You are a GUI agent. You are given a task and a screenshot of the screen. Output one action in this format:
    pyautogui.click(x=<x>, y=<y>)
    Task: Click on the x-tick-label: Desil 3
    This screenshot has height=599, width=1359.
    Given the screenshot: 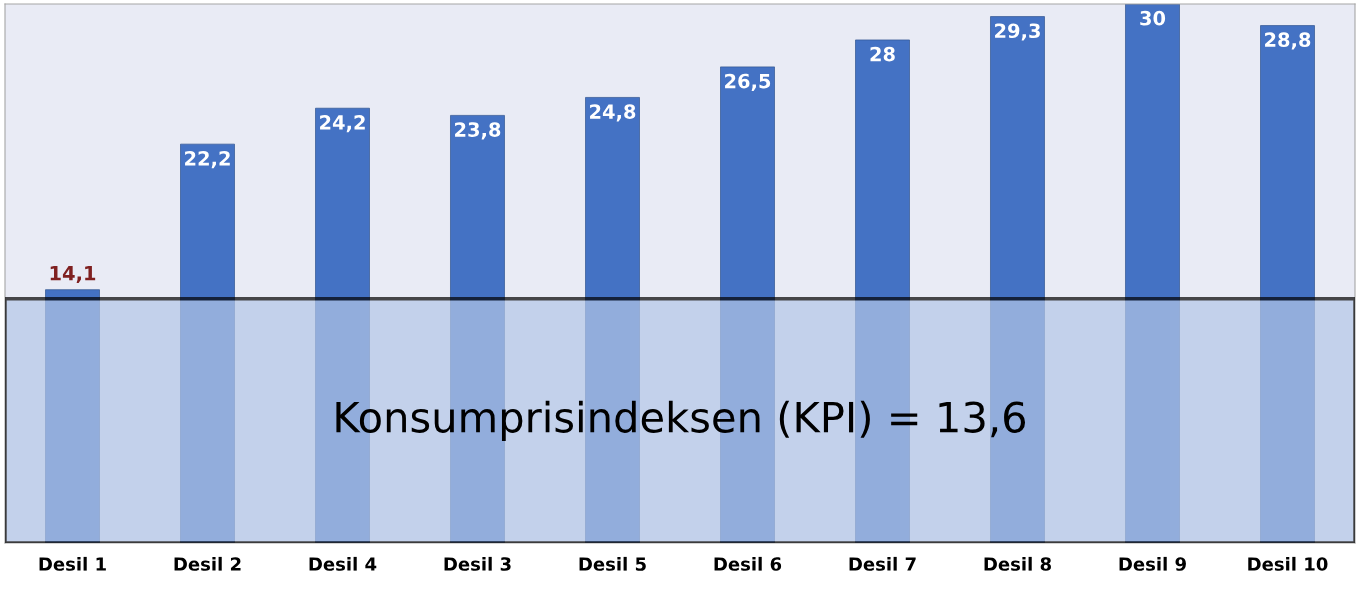 What is the action you would take?
    pyautogui.click(x=477, y=563)
    